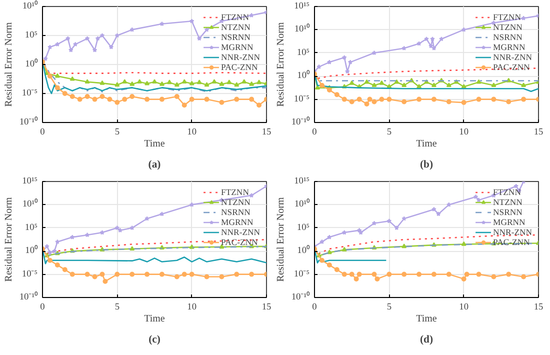 This screenshot has height=355, width=550. I want to click on text: (a), so click(155, 165).